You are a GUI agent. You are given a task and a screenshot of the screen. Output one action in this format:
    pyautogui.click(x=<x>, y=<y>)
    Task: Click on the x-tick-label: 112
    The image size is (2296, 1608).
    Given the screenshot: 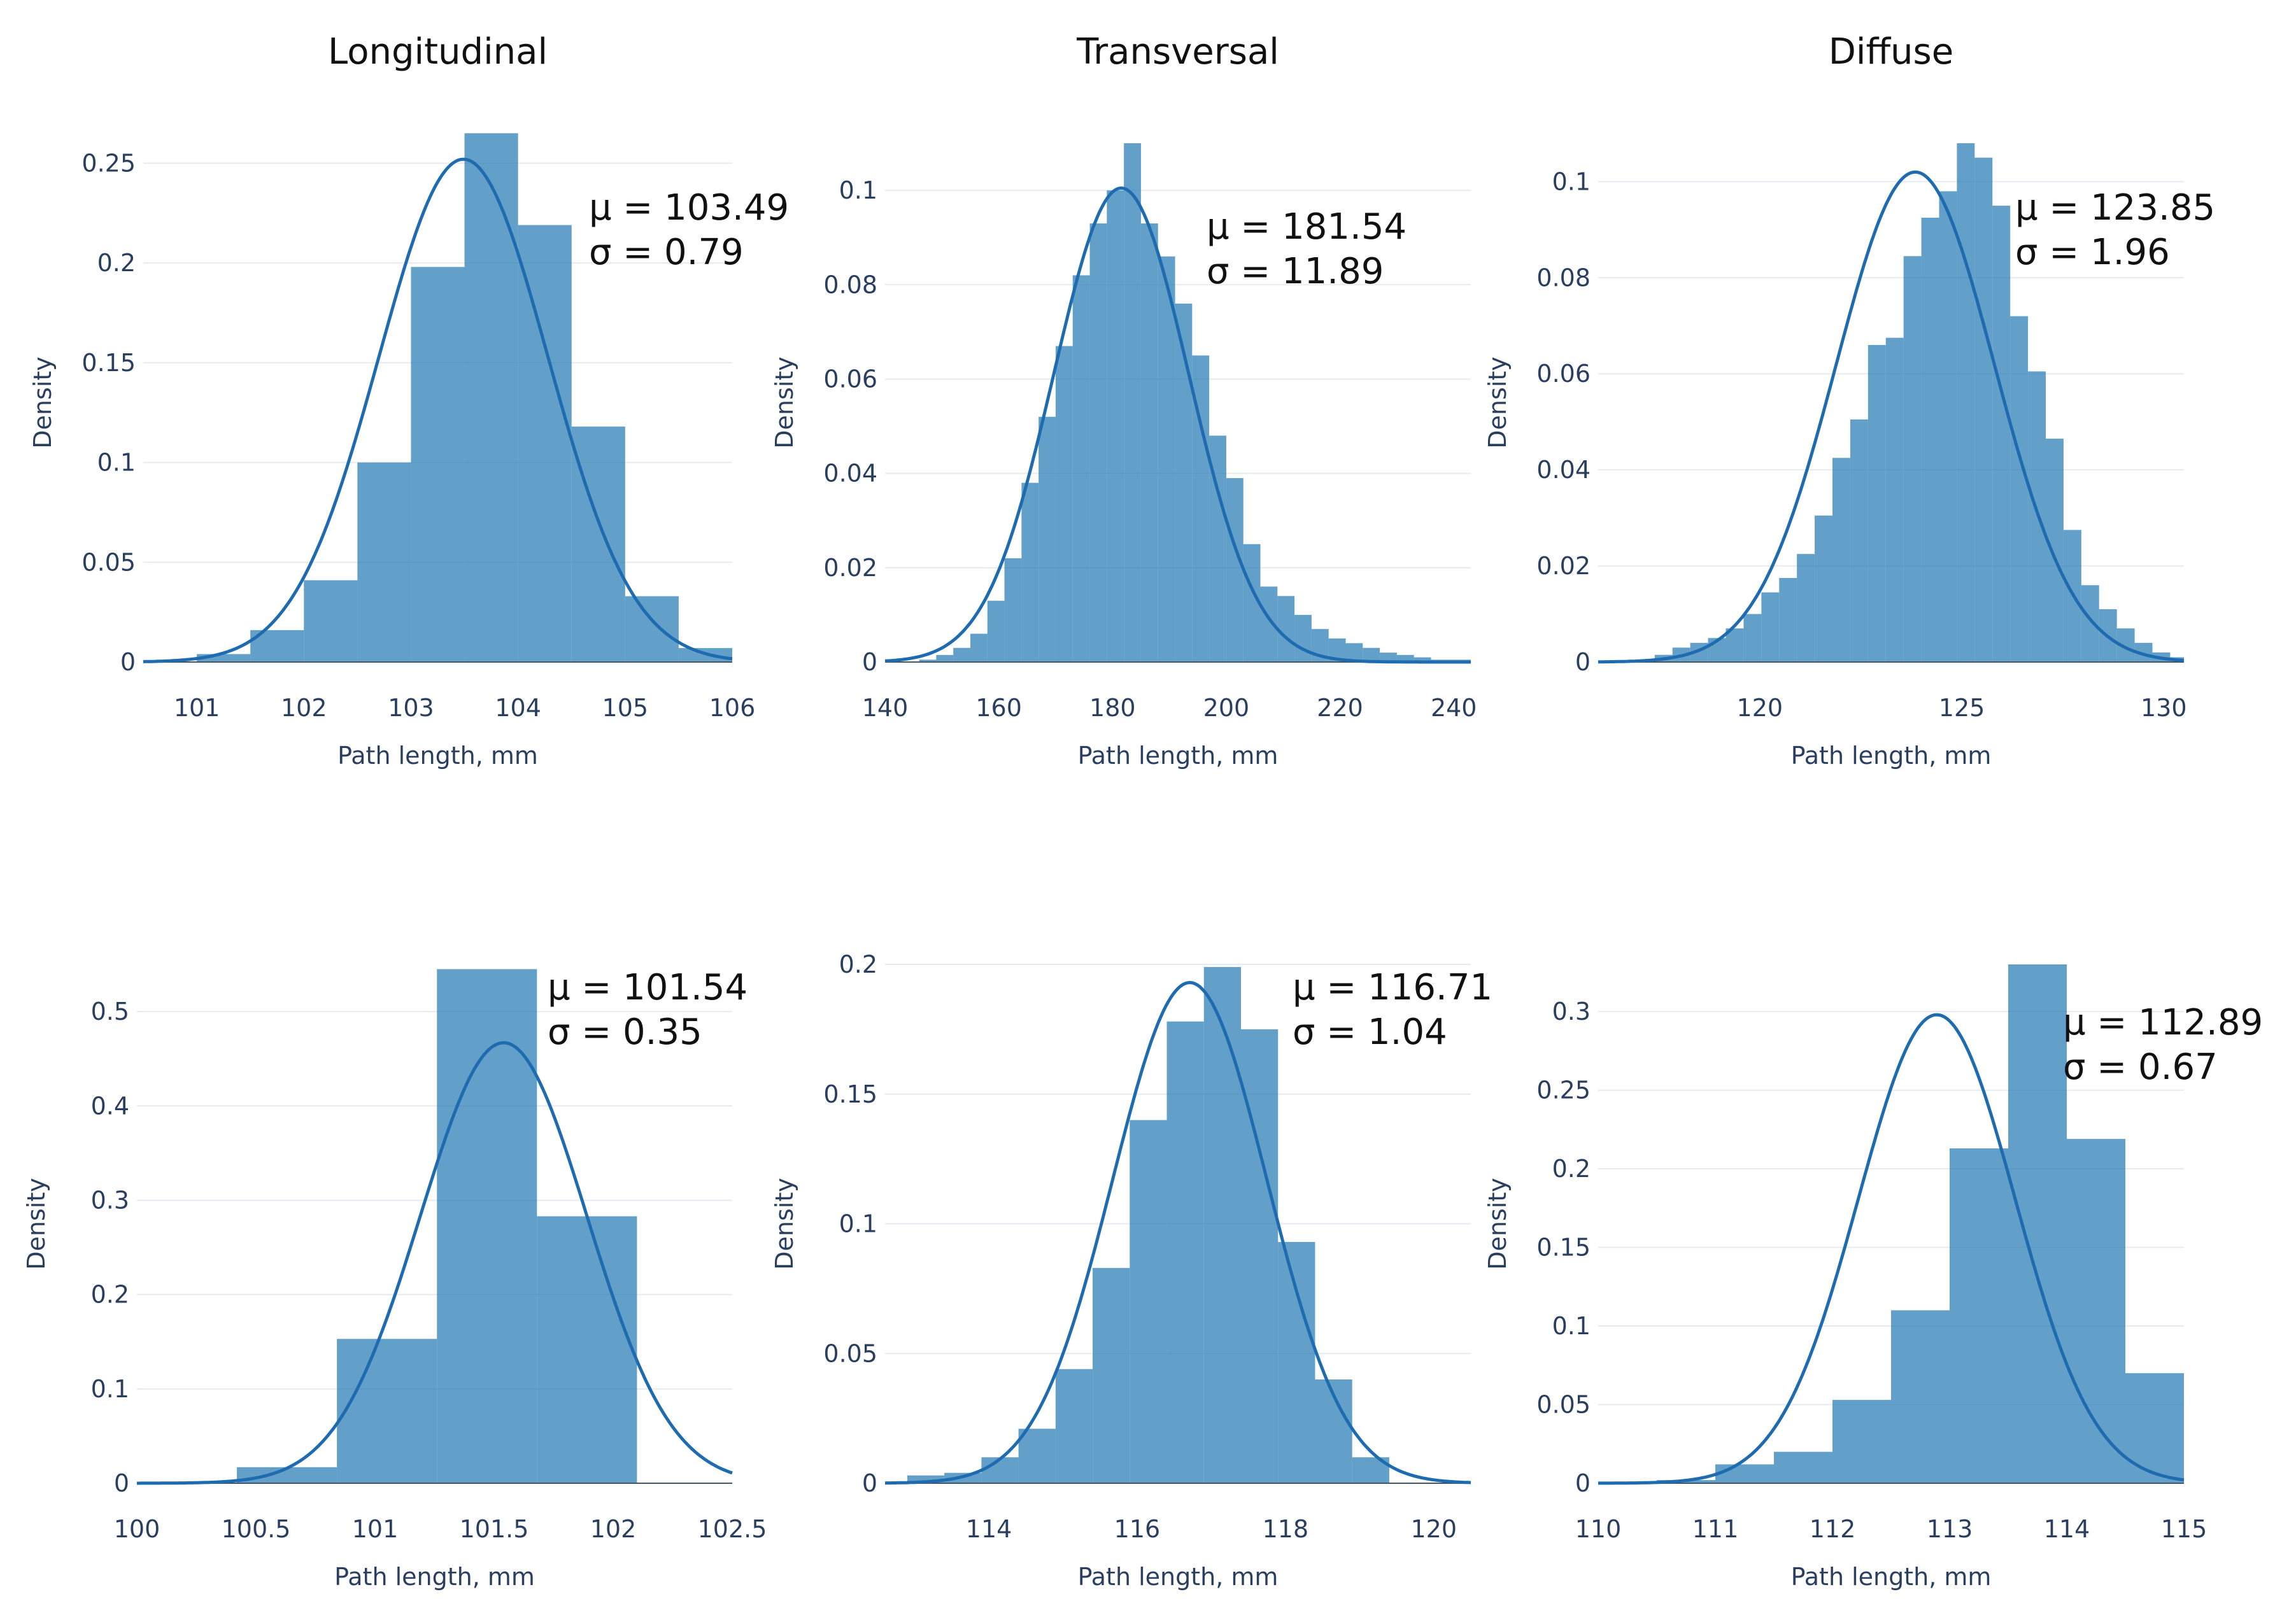 What is the action you would take?
    pyautogui.click(x=1833, y=1529)
    